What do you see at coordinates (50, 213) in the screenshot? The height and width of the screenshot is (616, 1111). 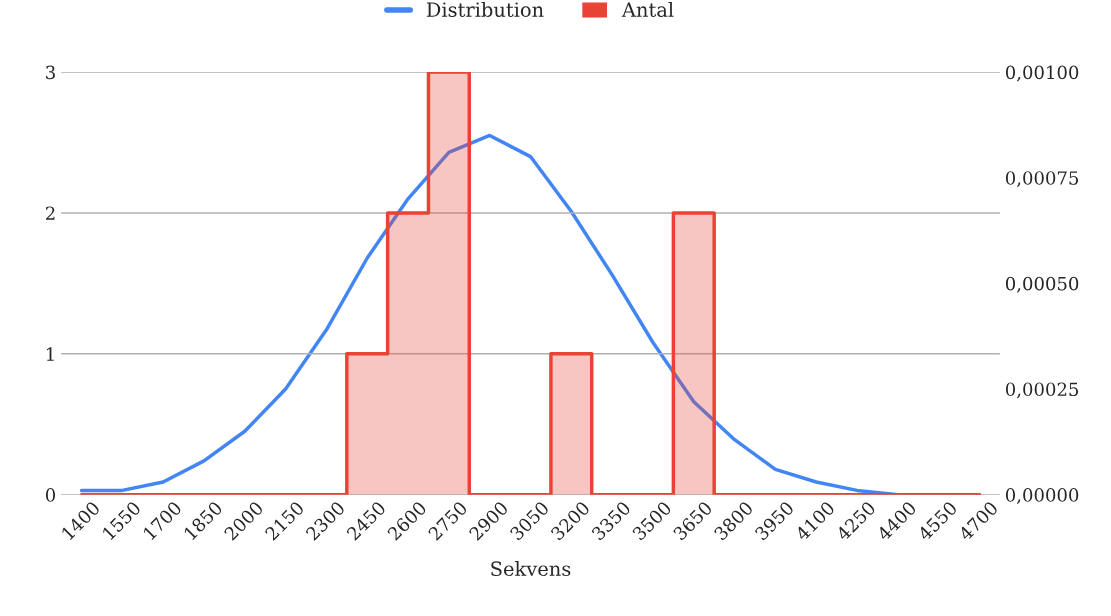 I see `y-tick-label: 2` at bounding box center [50, 213].